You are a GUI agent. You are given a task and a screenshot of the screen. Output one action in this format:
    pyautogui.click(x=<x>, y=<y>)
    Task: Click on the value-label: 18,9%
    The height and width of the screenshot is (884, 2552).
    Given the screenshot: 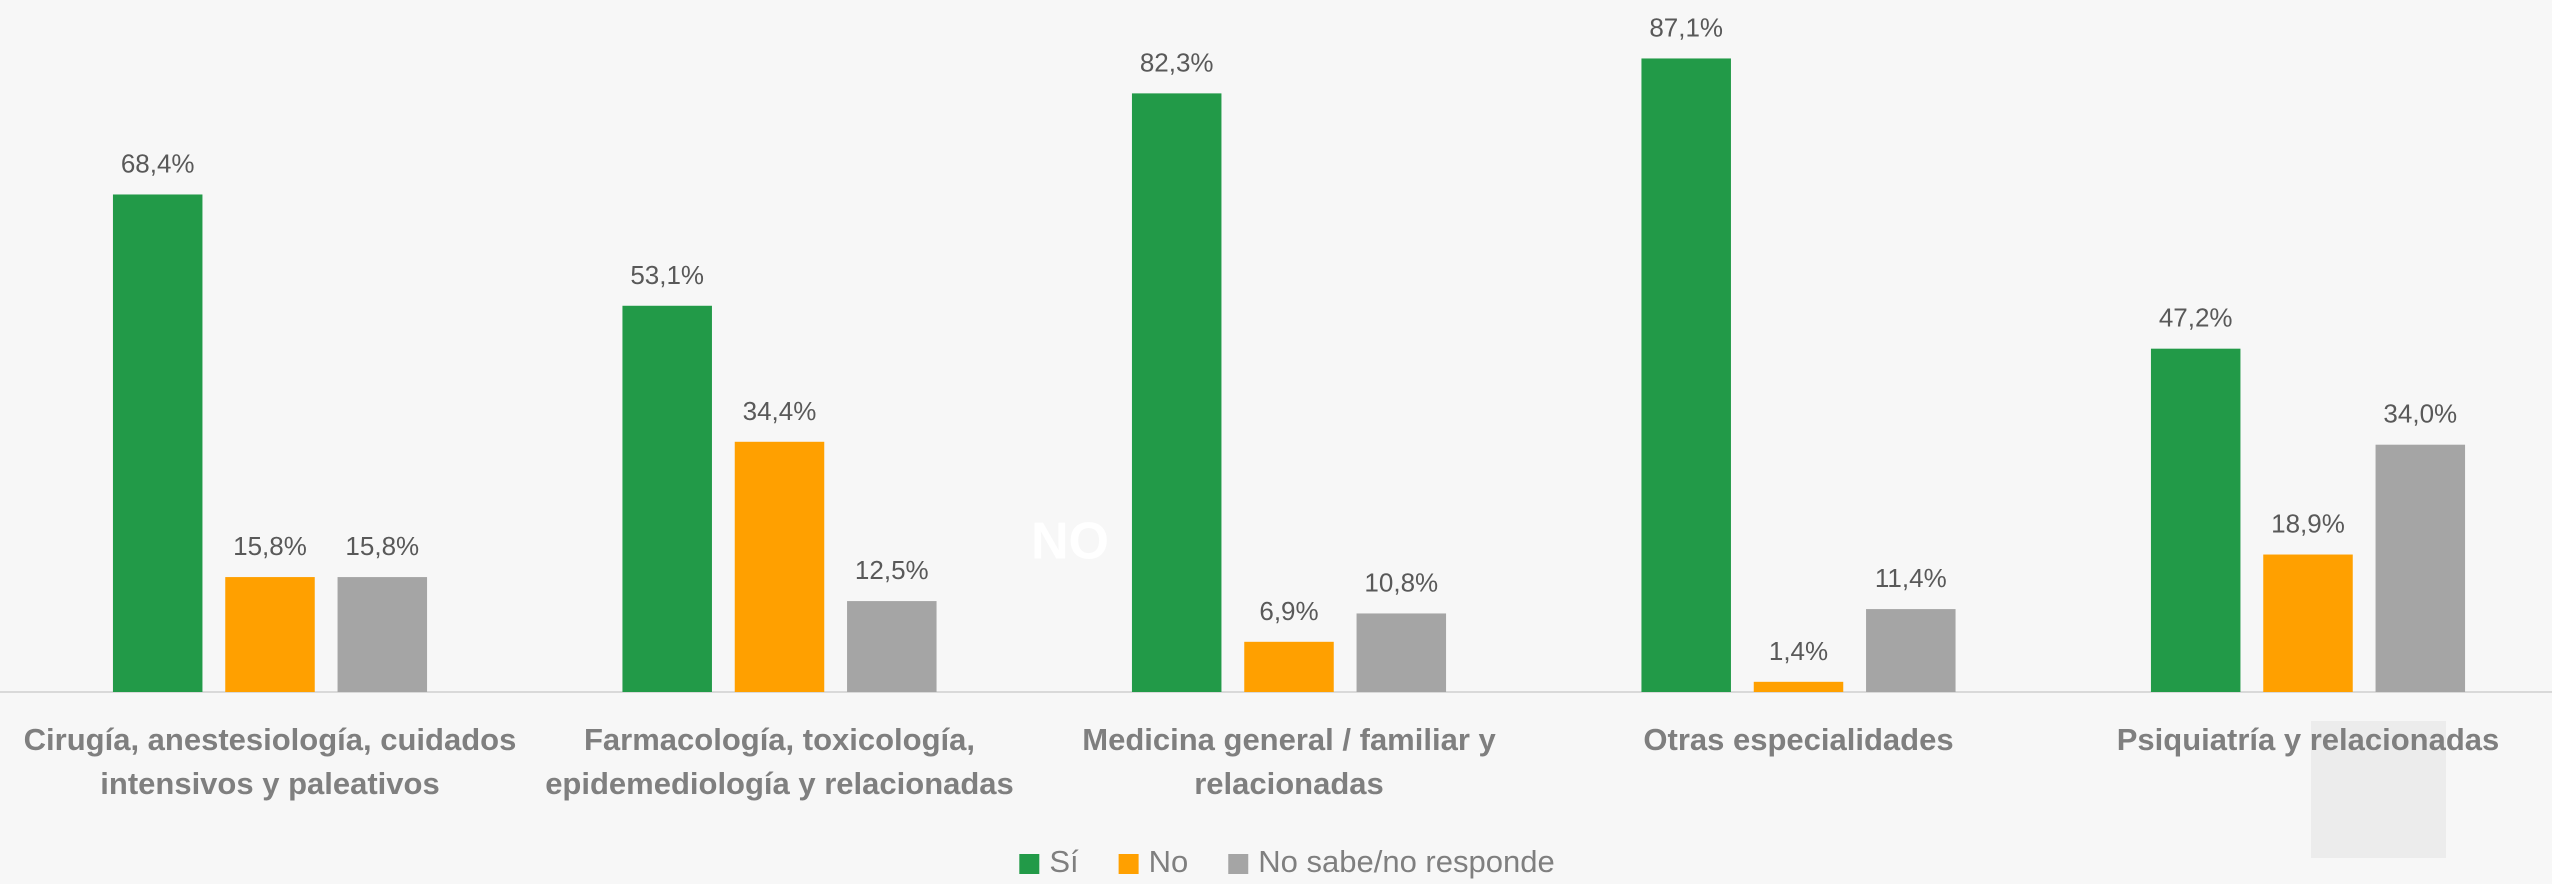 What is the action you would take?
    pyautogui.click(x=2308, y=524)
    